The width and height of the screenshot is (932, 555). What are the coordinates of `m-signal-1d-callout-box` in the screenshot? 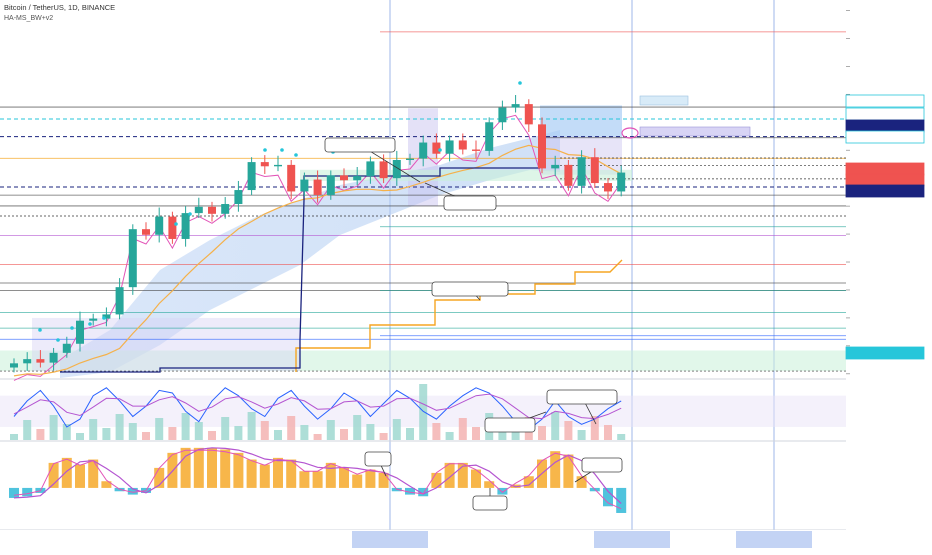 It's located at (360, 145).